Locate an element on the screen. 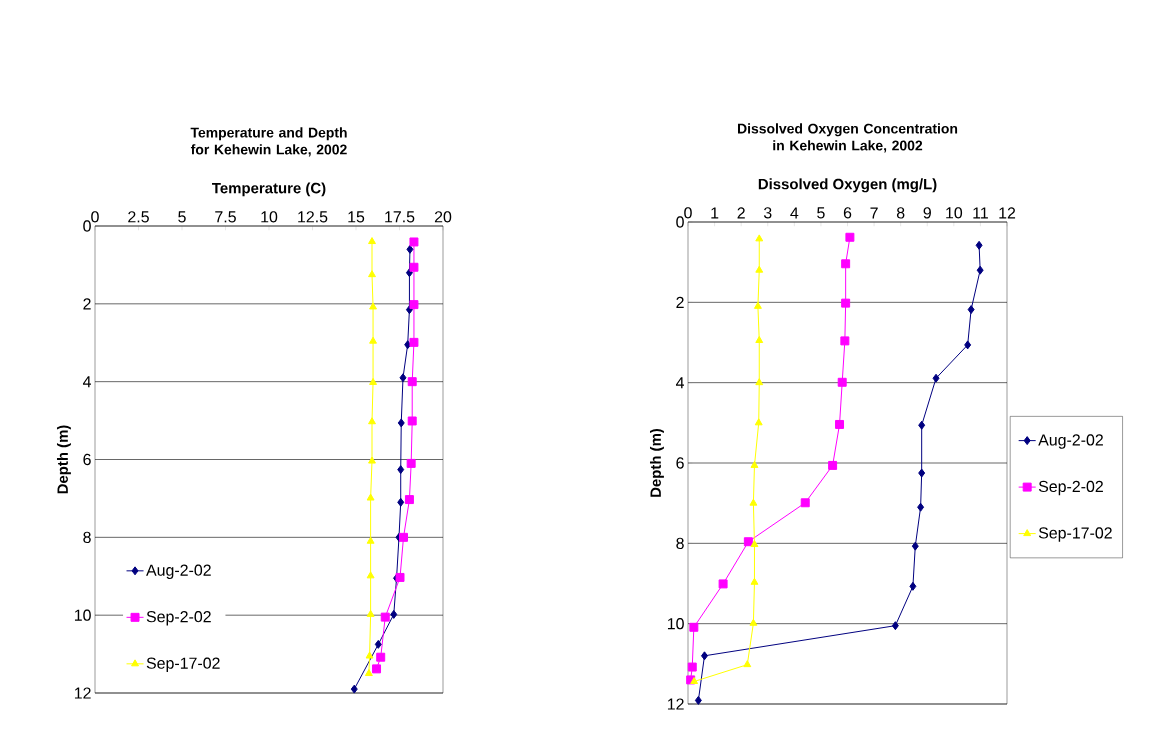  x-tick-label: 4 is located at coordinates (794, 213).